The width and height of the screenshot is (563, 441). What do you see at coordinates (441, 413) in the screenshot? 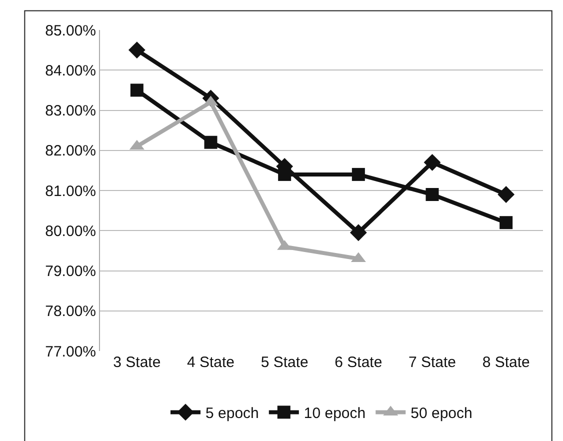
I see `legend-label: 50 epoch` at bounding box center [441, 413].